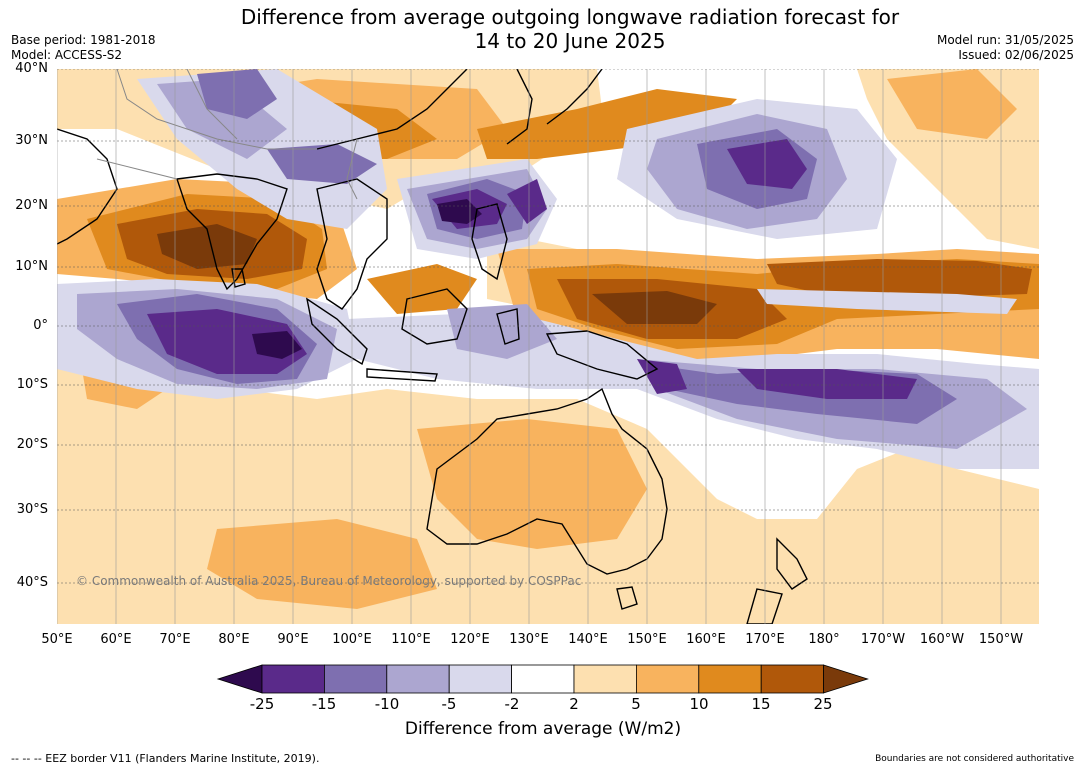  What do you see at coordinates (31, 266) in the screenshot?
I see `lat-label-10n: 10°N` at bounding box center [31, 266].